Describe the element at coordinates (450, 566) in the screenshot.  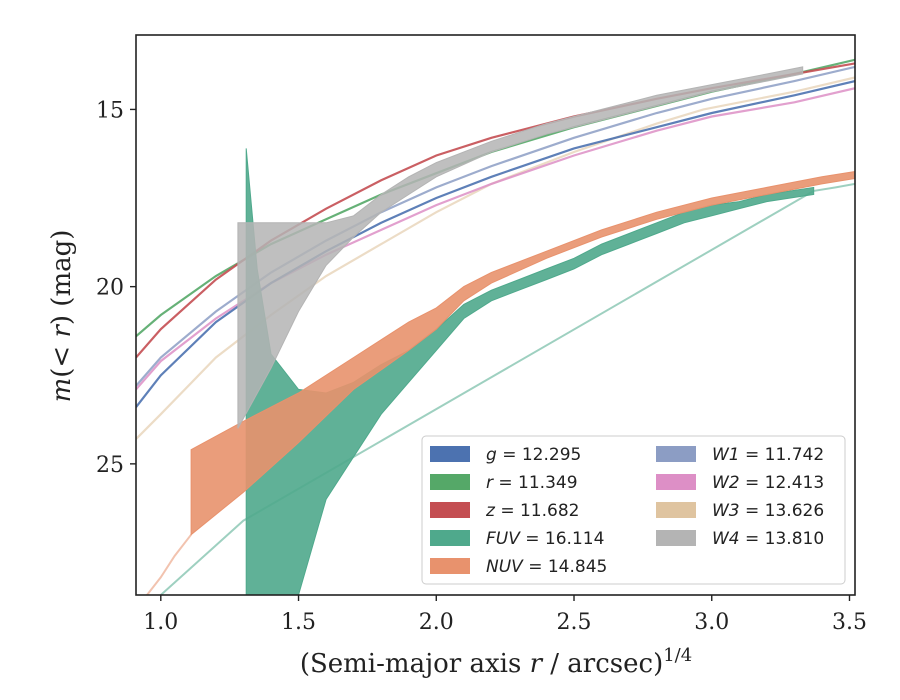
I see `legend-swatch-nuv` at that location.